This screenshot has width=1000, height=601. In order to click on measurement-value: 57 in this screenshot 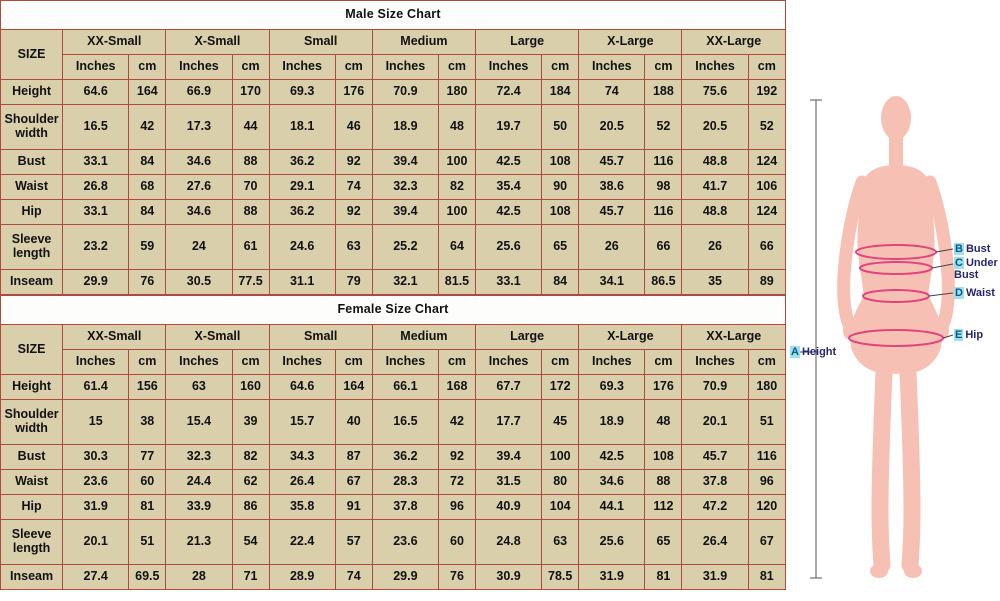, I will do `click(353, 542)`.